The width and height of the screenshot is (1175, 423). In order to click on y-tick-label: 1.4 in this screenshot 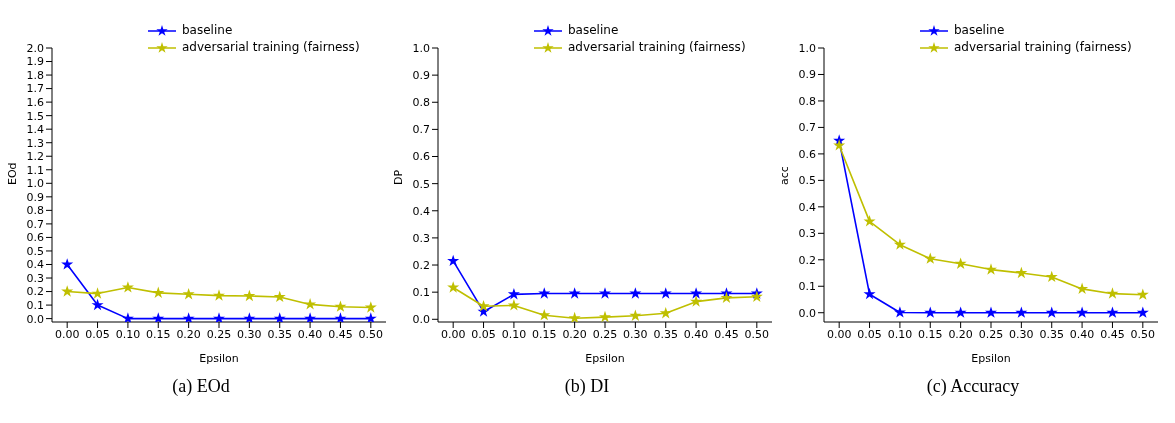, I will do `click(35, 130)`.